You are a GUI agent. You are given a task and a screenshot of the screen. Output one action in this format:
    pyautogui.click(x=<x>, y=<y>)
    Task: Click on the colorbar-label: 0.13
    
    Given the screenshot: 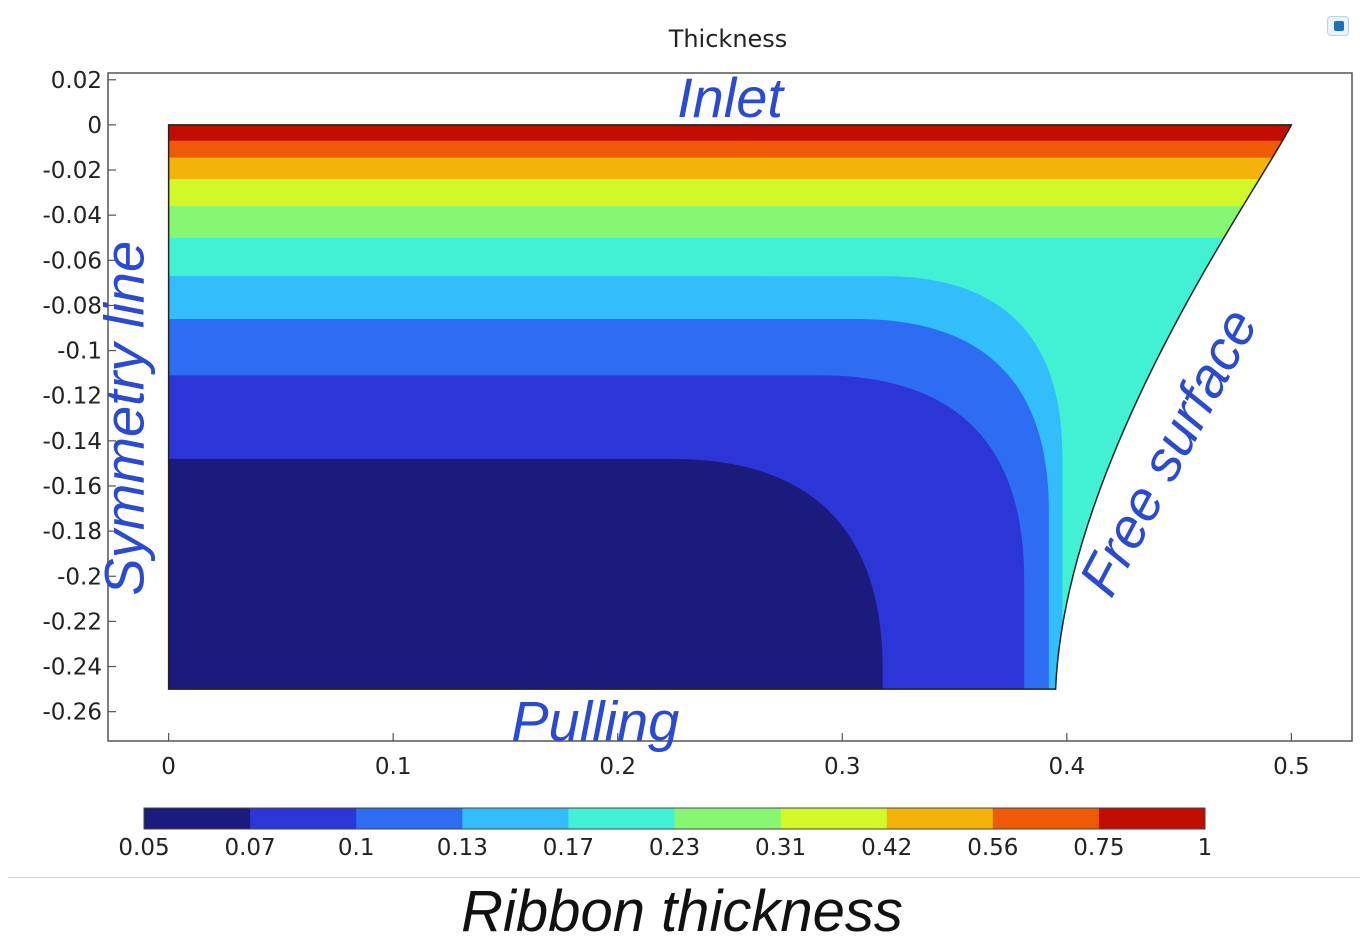 What is the action you would take?
    pyautogui.click(x=462, y=848)
    